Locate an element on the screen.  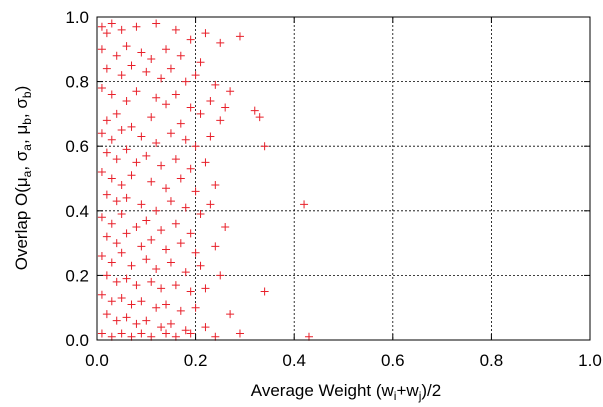
x-axis-label-mid: +w is located at coordinates (407, 390).